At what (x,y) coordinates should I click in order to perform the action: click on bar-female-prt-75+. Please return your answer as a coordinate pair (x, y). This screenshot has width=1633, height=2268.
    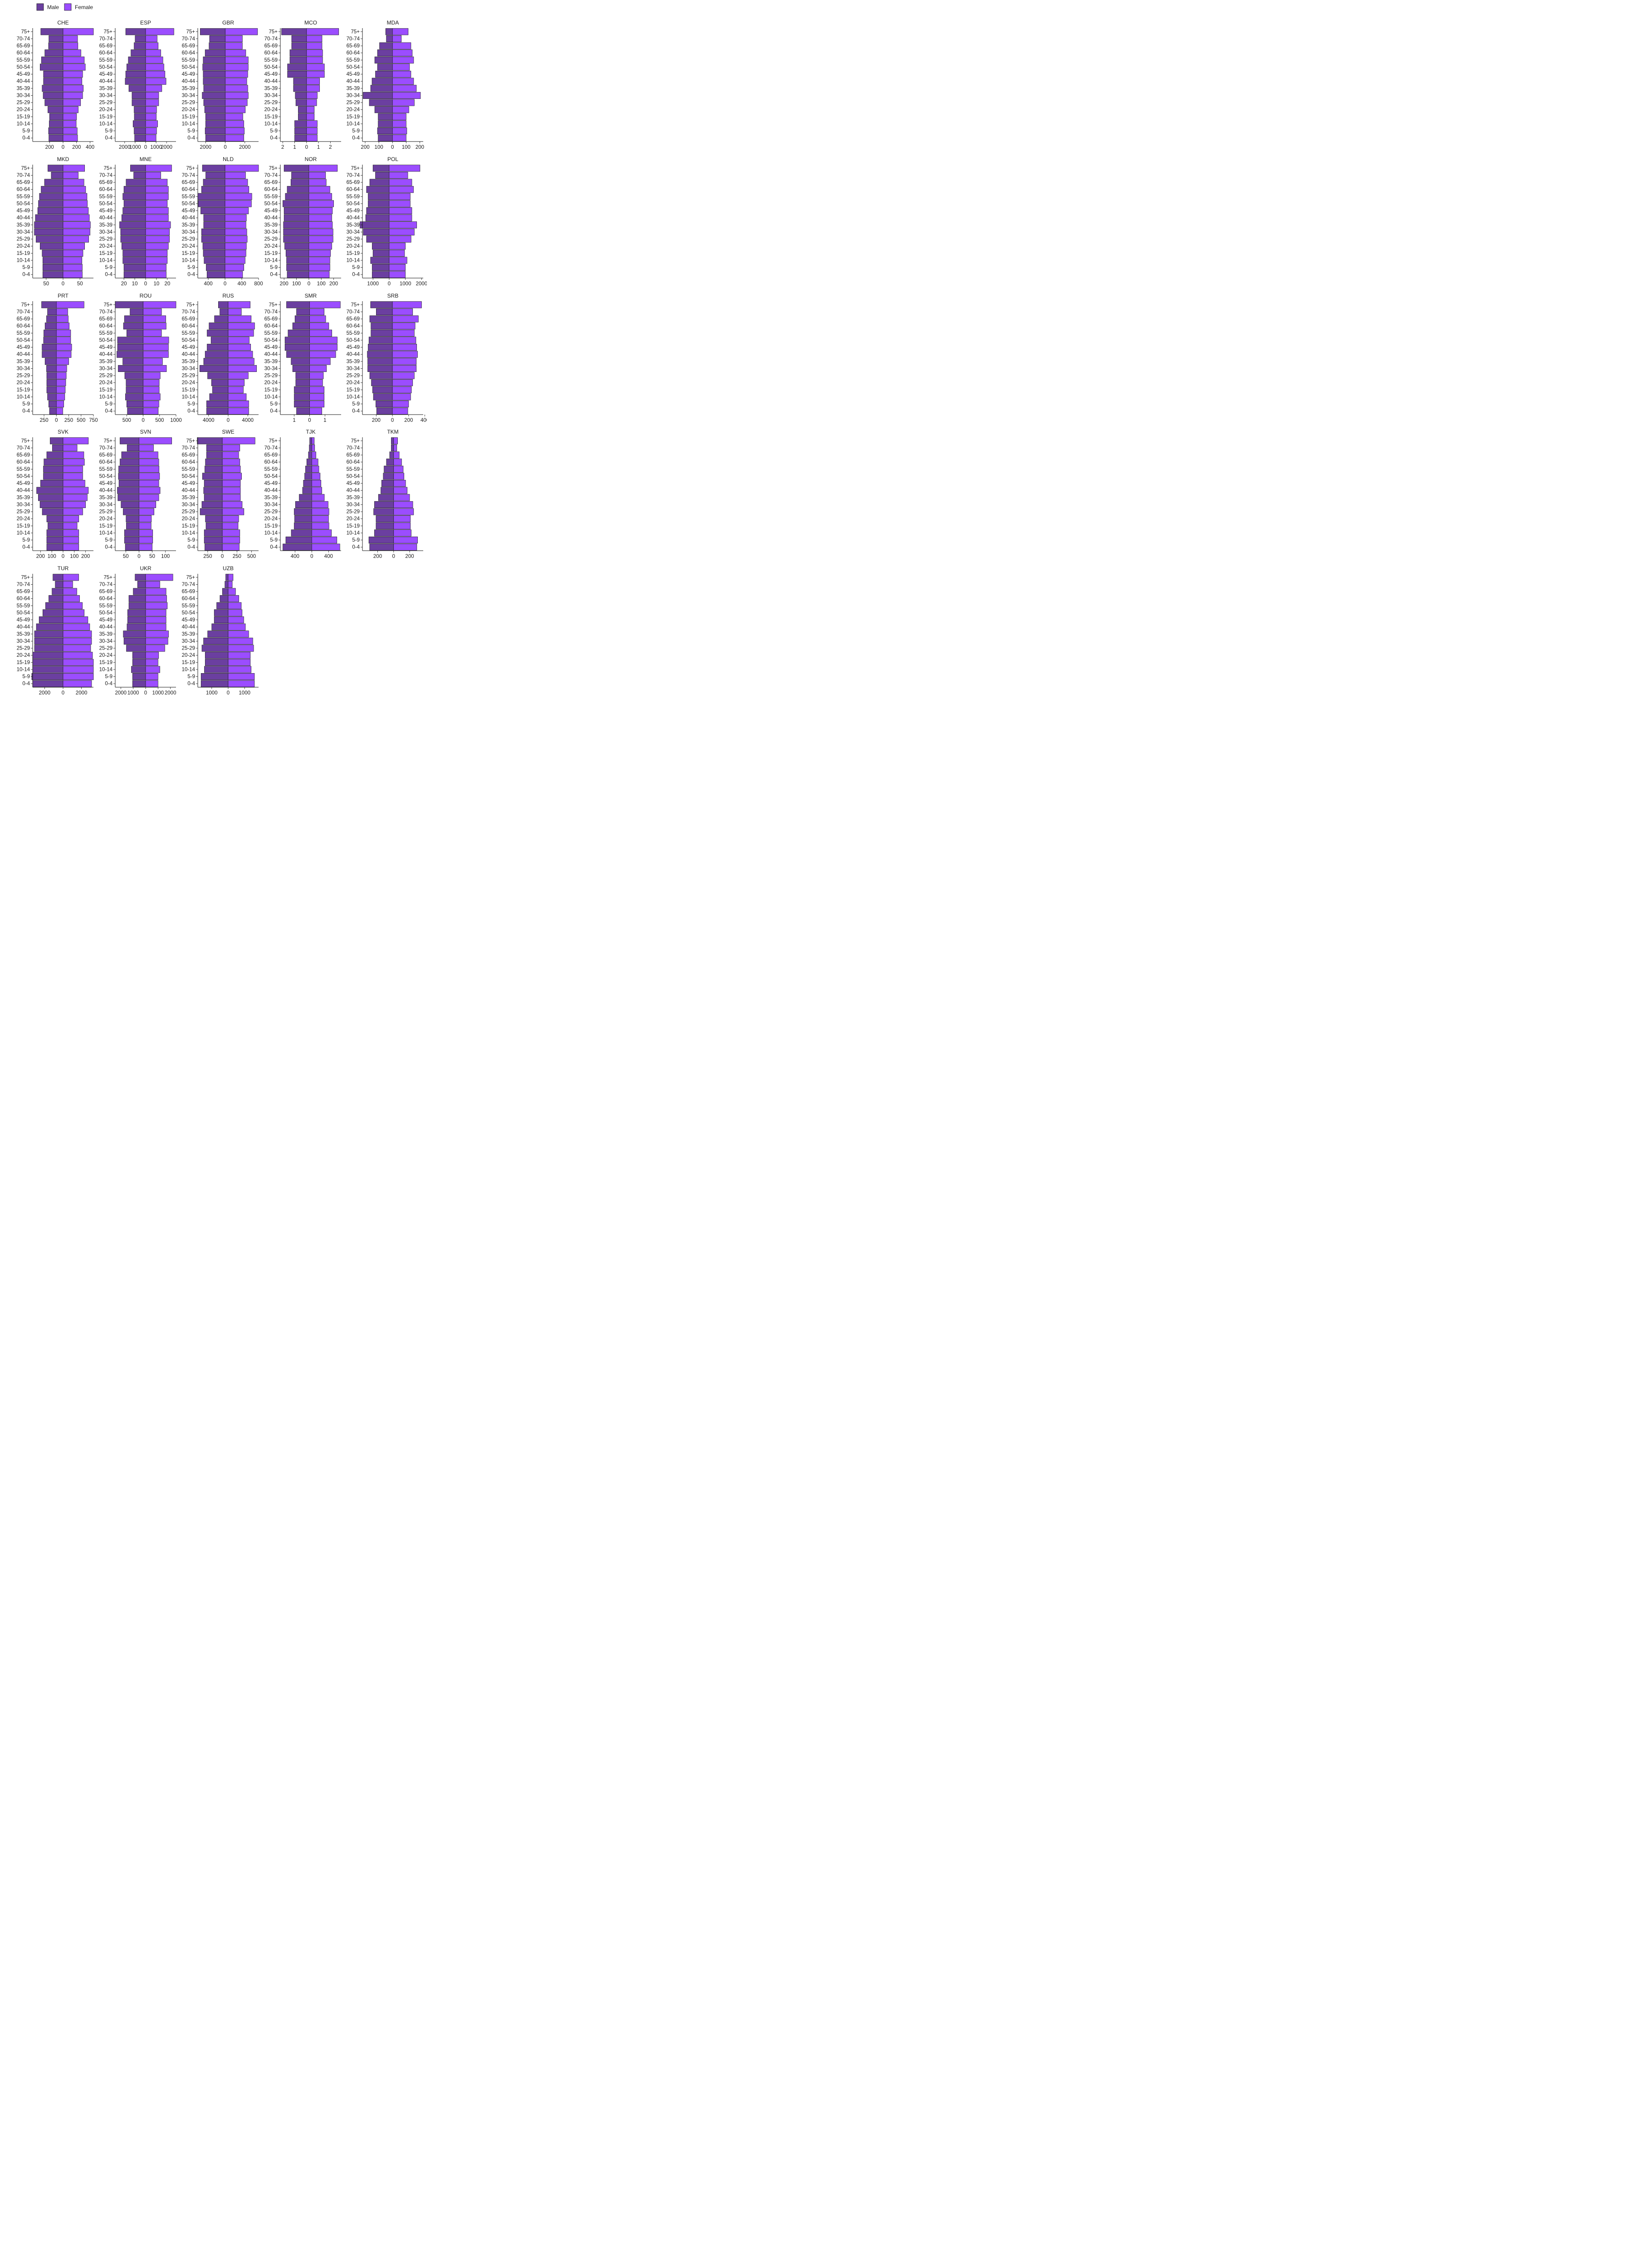
    Looking at the image, I should click on (70, 304).